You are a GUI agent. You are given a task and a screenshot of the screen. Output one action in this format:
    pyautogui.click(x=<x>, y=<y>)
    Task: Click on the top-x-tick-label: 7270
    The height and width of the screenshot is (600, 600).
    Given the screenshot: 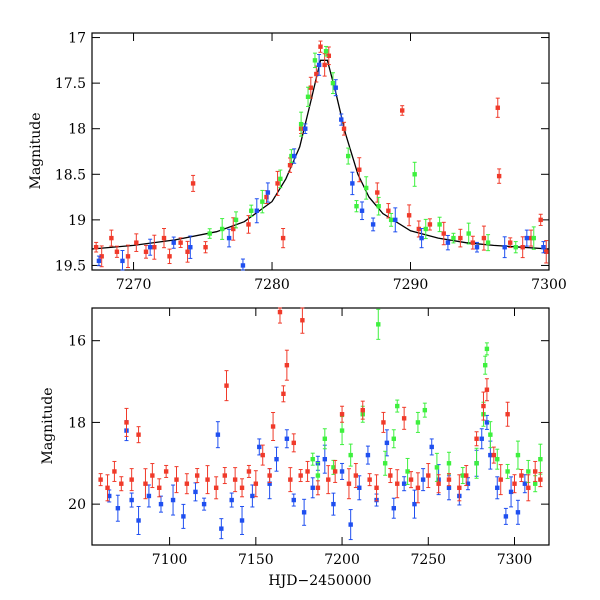 What is the action you would take?
    pyautogui.click(x=134, y=285)
    